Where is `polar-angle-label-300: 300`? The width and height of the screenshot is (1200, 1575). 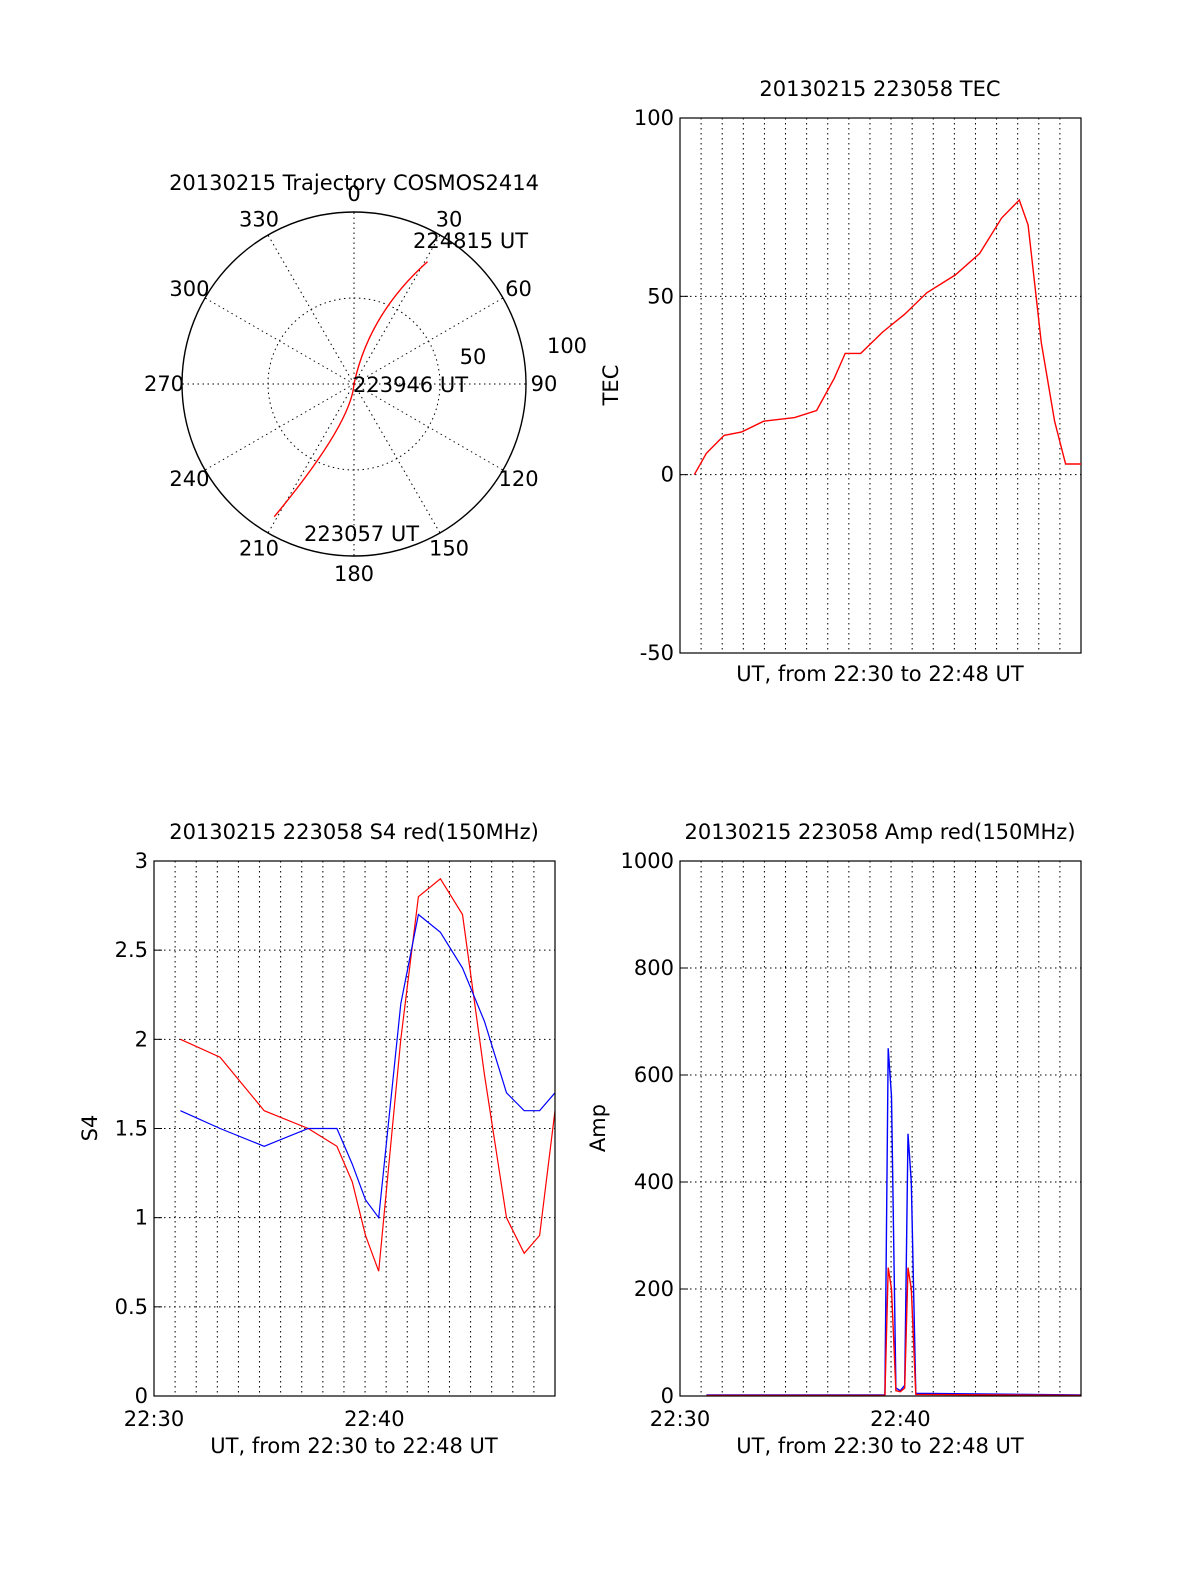
polar-angle-label-300: 300 is located at coordinates (189, 289).